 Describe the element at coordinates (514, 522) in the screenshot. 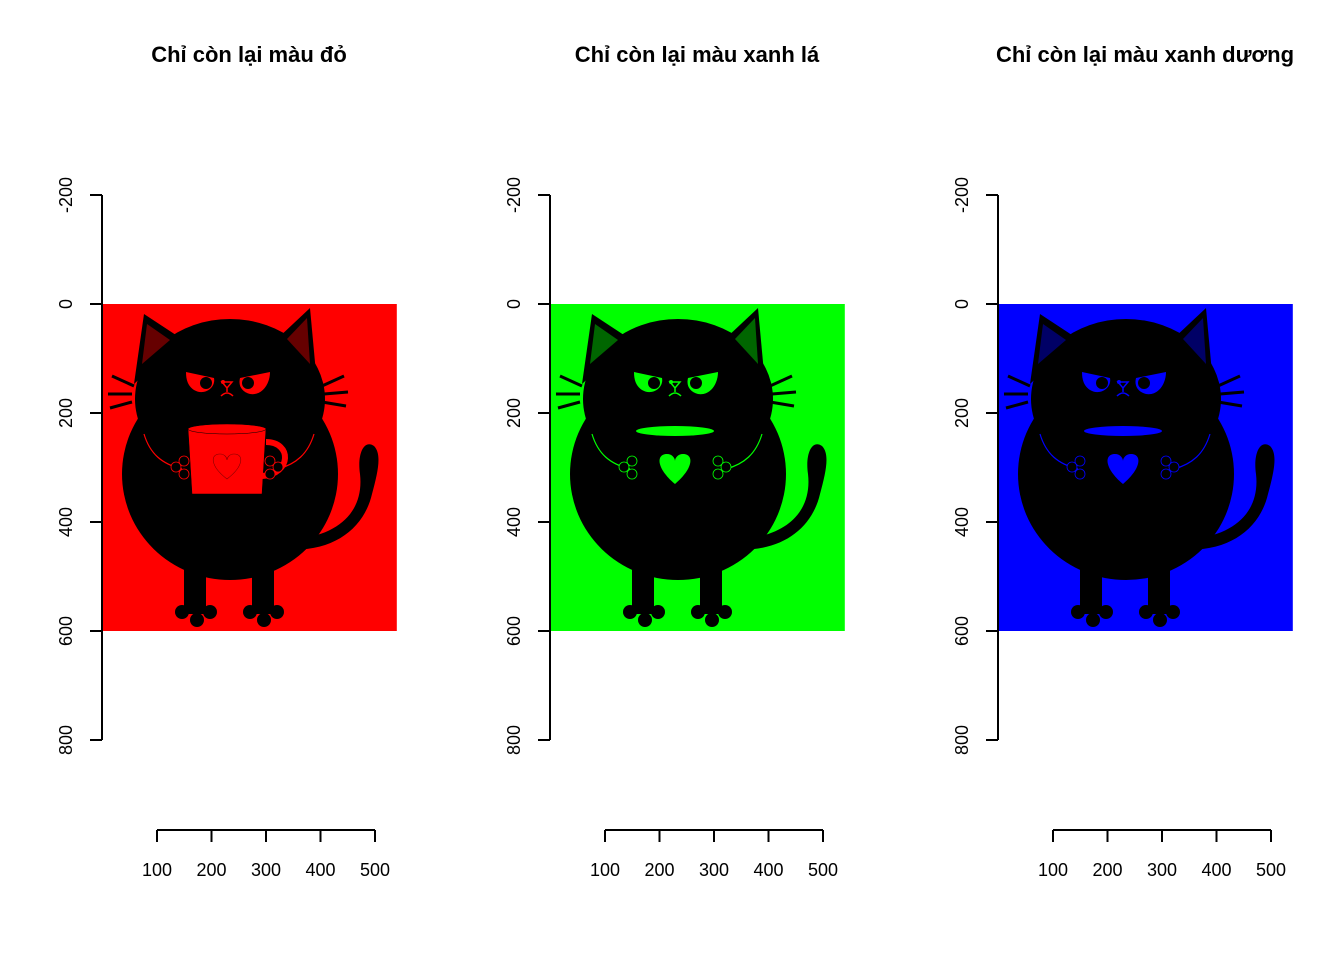

I see `y-tick-label: 400` at that location.